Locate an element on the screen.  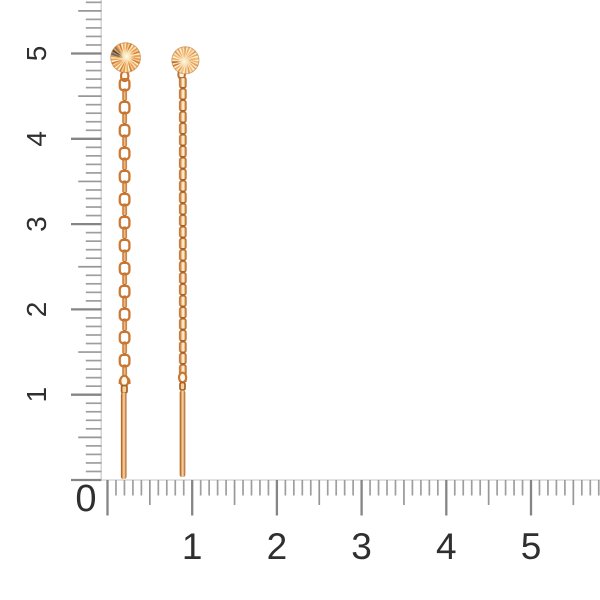
horizontal-ruler-cm: 1 2 3 4 5 is located at coordinates (350, 523).